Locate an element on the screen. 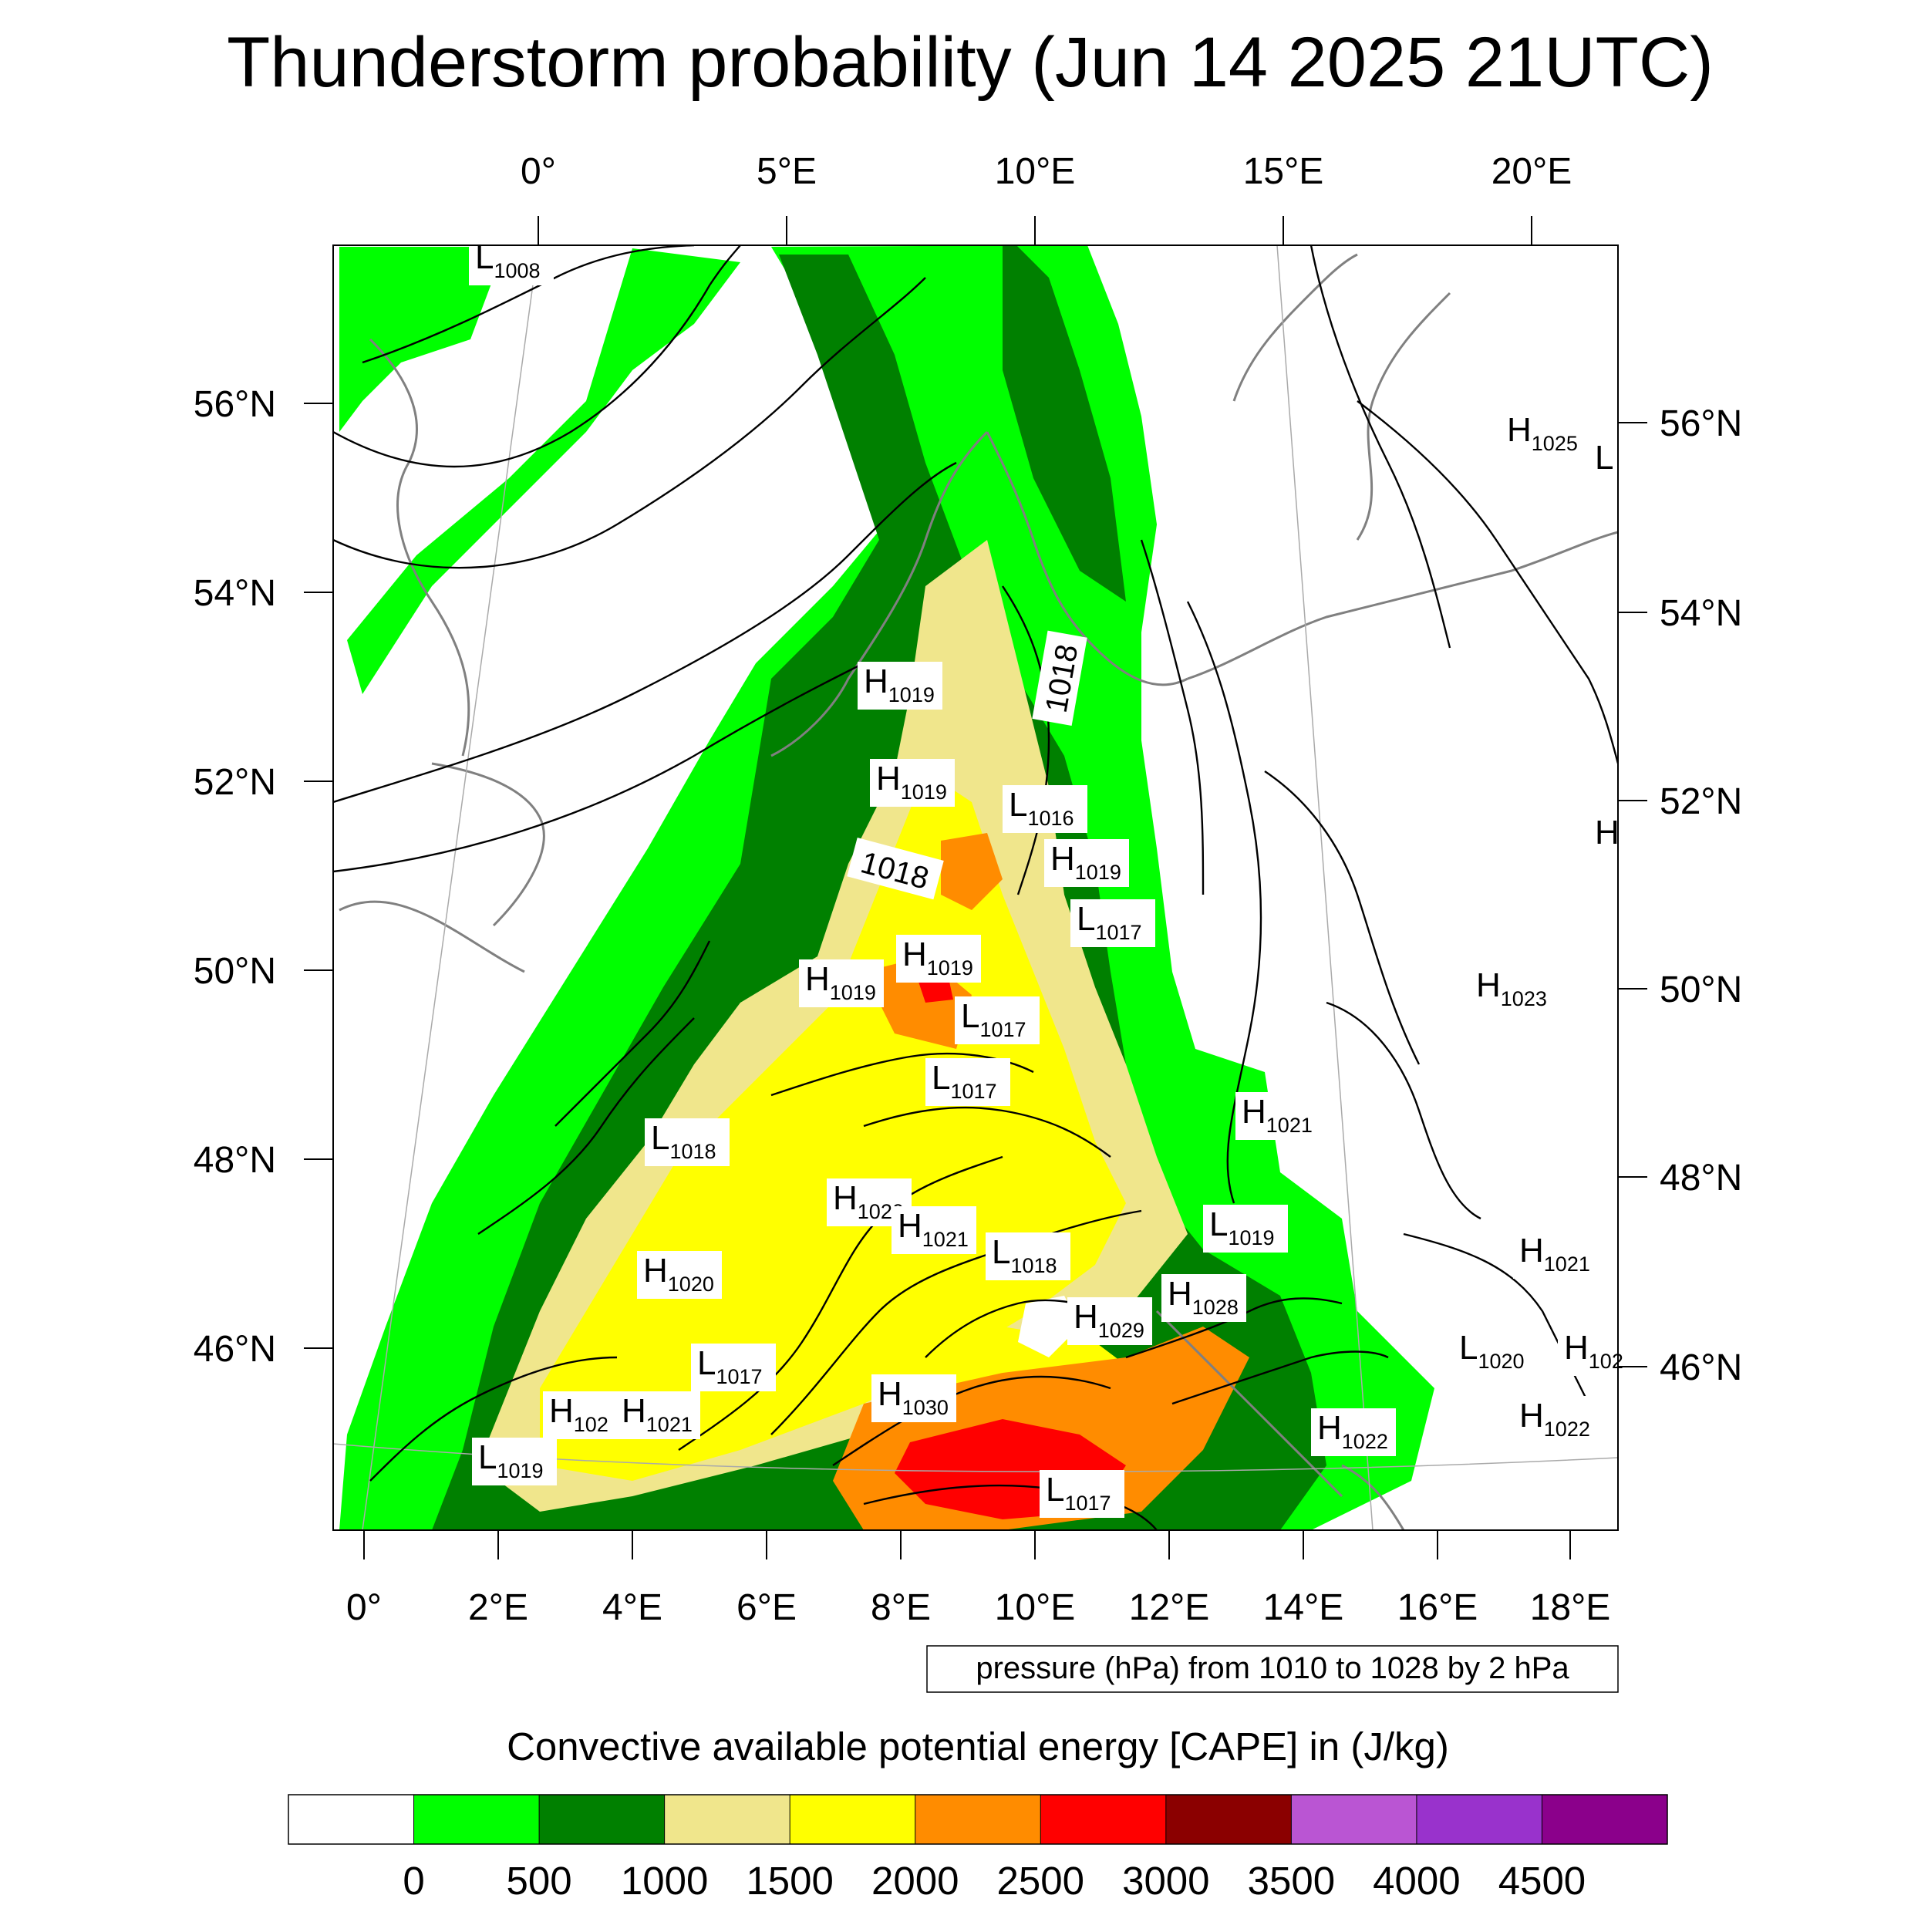 This screenshot has width=1928, height=1932. pressure-center-high: H1030 is located at coordinates (913, 1398).